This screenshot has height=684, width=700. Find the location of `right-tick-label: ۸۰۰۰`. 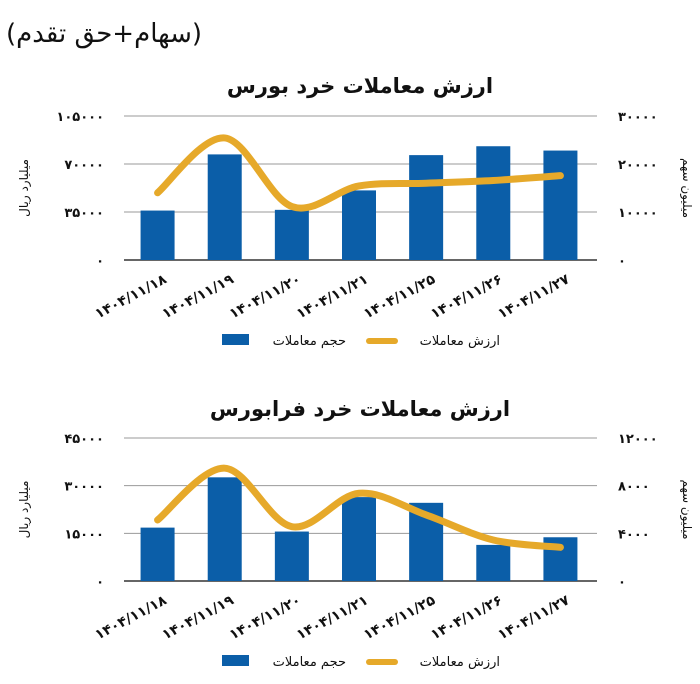

right-tick-label: ۸۰۰۰ is located at coordinates (634, 487).